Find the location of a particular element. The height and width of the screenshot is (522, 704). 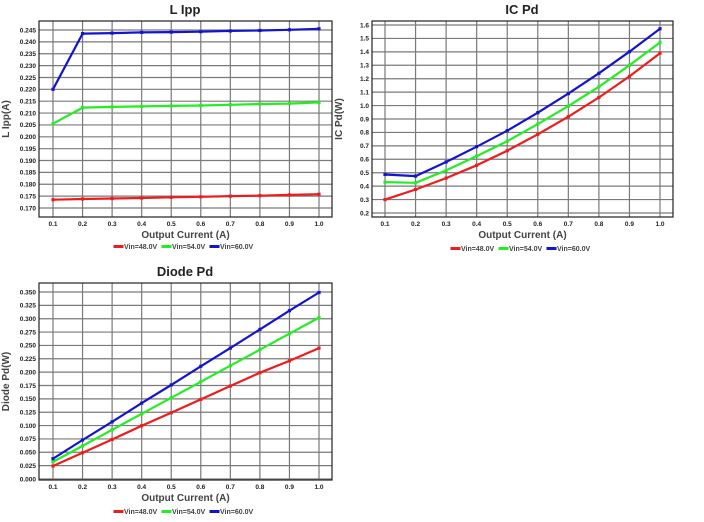

y-tick-label: 0.325 is located at coordinates (28, 306).